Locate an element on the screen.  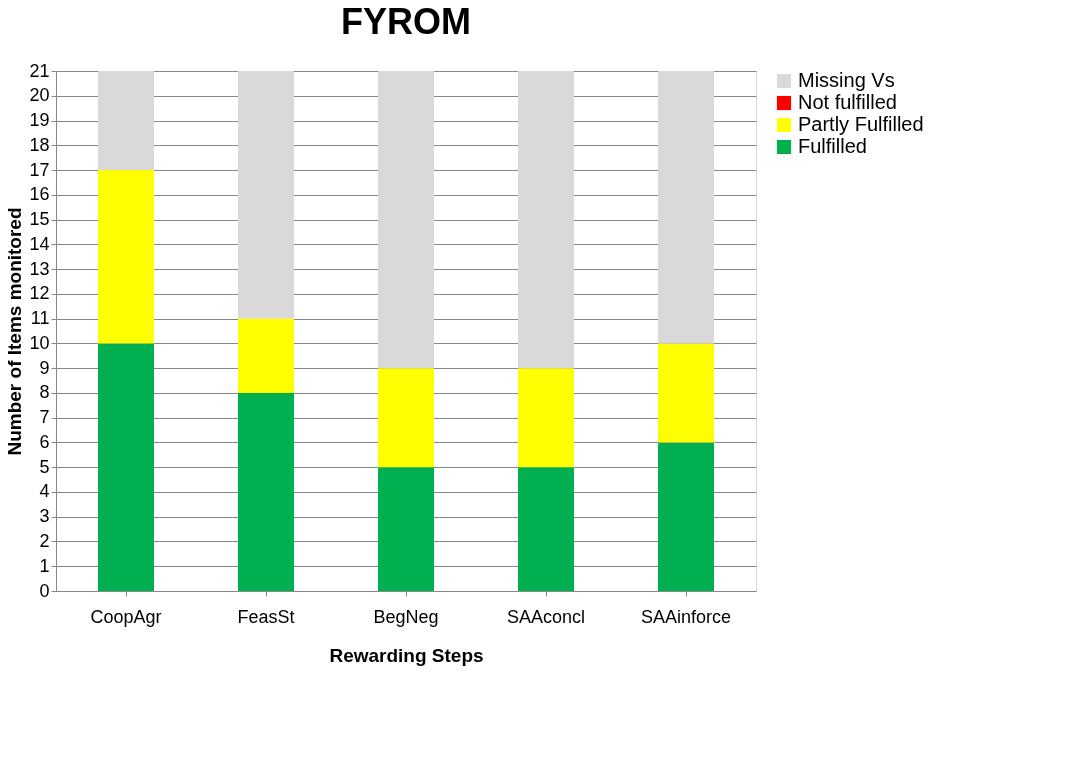
x-tick-label: SAAinforce is located at coordinates (686, 616).